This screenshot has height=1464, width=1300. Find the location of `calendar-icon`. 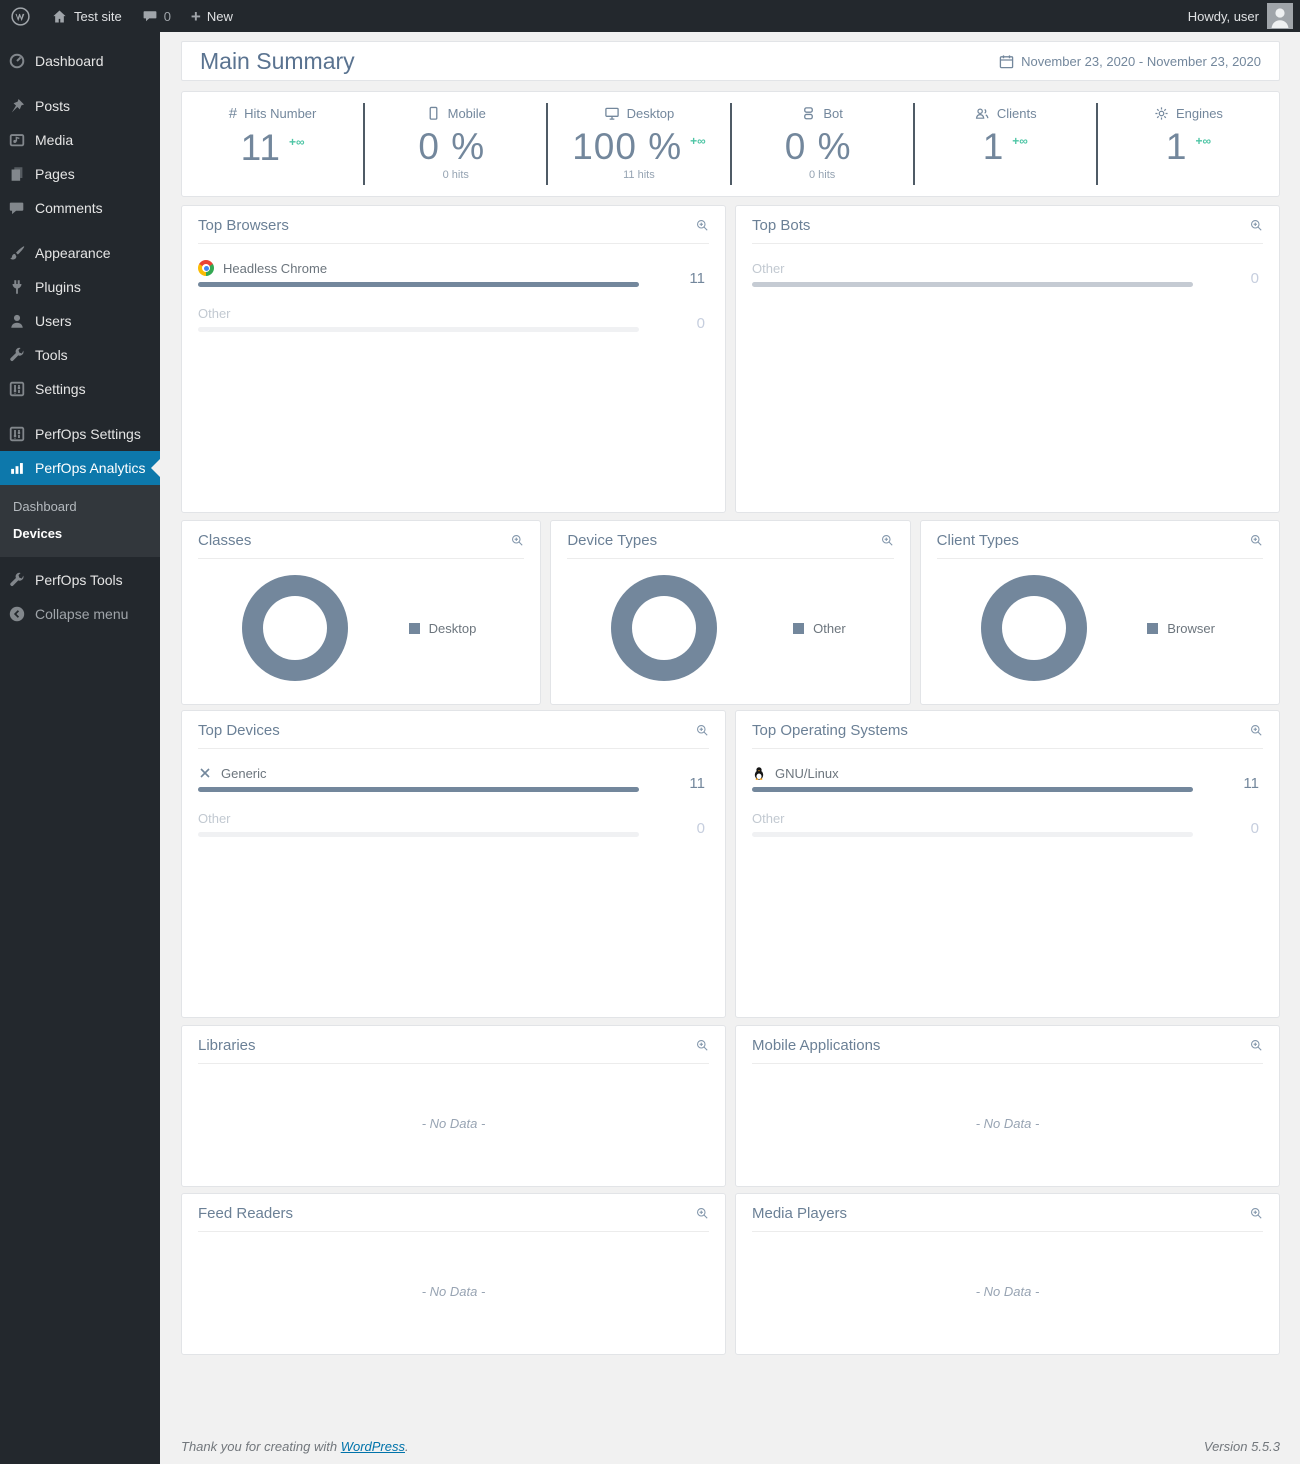

calendar-icon is located at coordinates (1006, 61).